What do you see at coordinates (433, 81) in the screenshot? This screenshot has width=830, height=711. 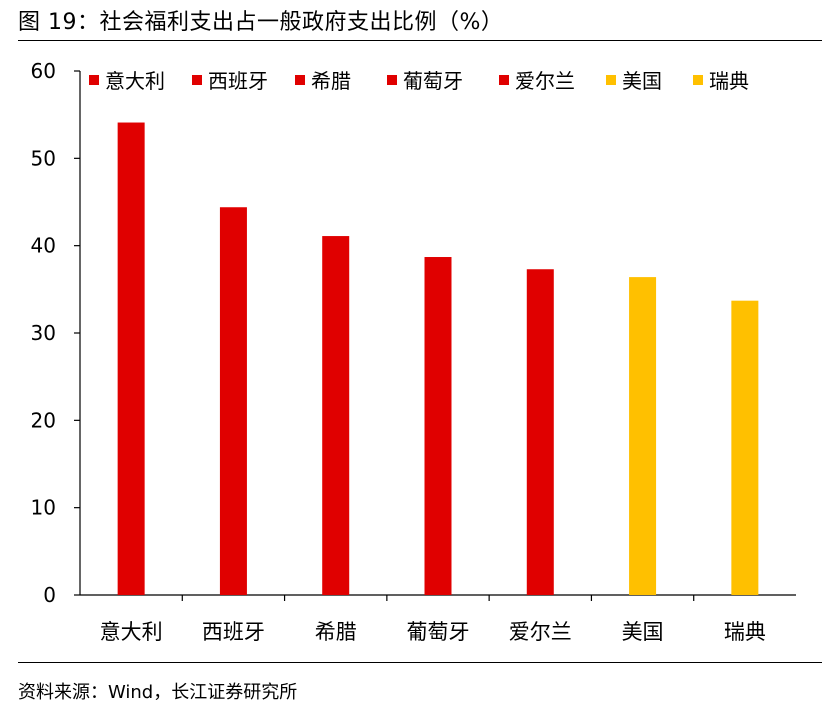 I see `legend-label: 葡萄牙` at bounding box center [433, 81].